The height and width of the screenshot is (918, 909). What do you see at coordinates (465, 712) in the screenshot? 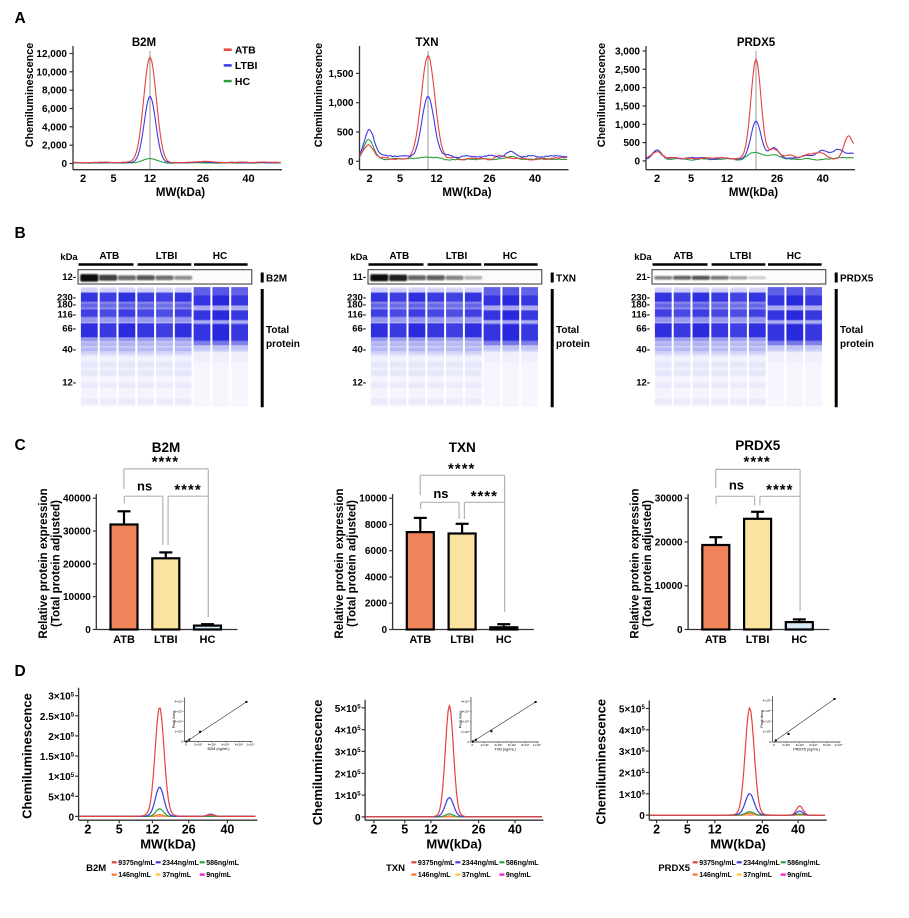
I see `svg-text: 3×10⁶` at bounding box center [465, 712].